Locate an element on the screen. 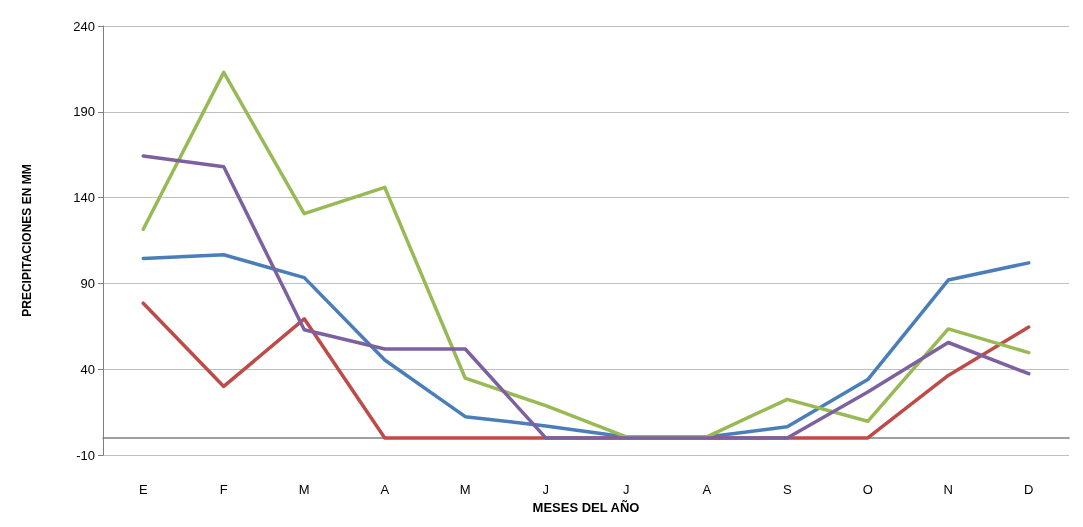  y-tick-label: 140 is located at coordinates (84, 198).